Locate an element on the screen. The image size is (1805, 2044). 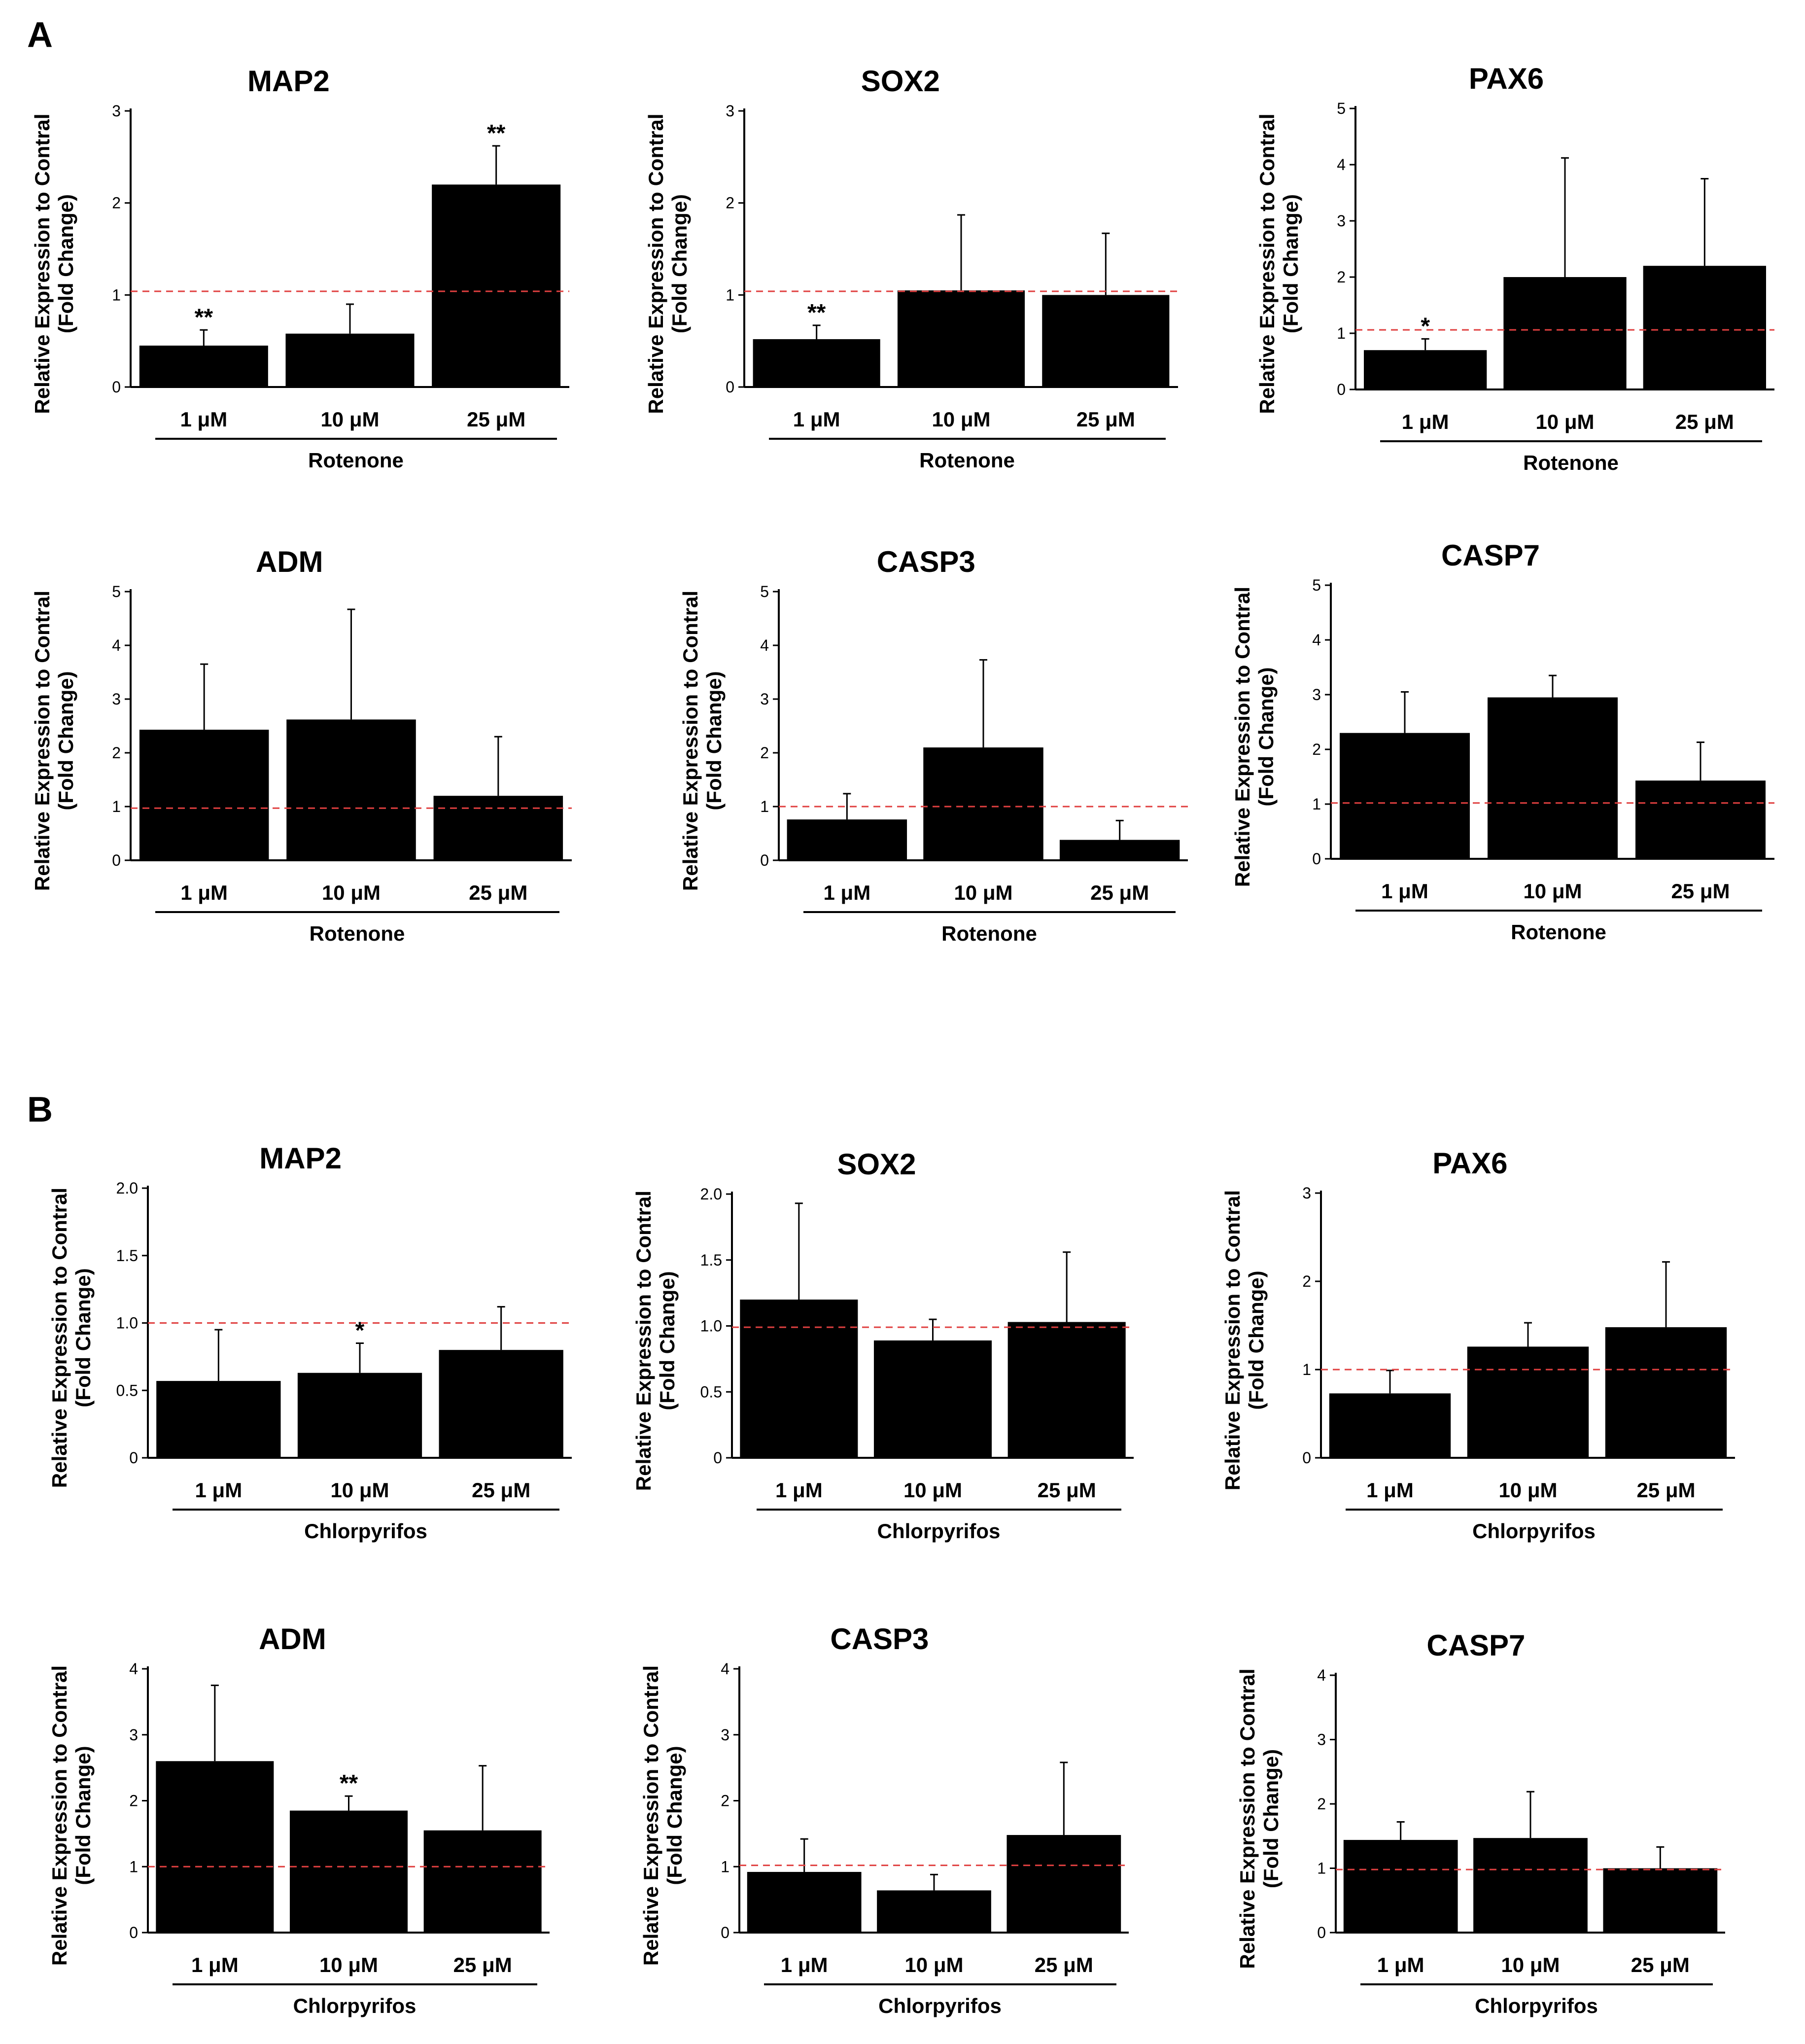
chart-title: ADM is located at coordinates (289, 562).